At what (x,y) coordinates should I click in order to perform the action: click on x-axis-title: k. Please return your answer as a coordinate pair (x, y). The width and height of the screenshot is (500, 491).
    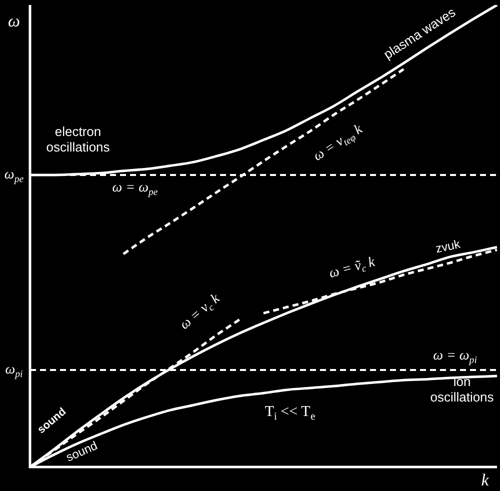
    Looking at the image, I should click on (485, 480).